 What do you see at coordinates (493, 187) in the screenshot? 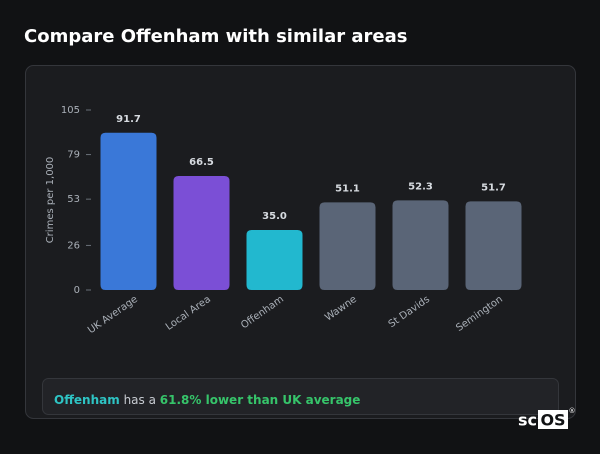
I see `value-label: 51.7` at bounding box center [493, 187].